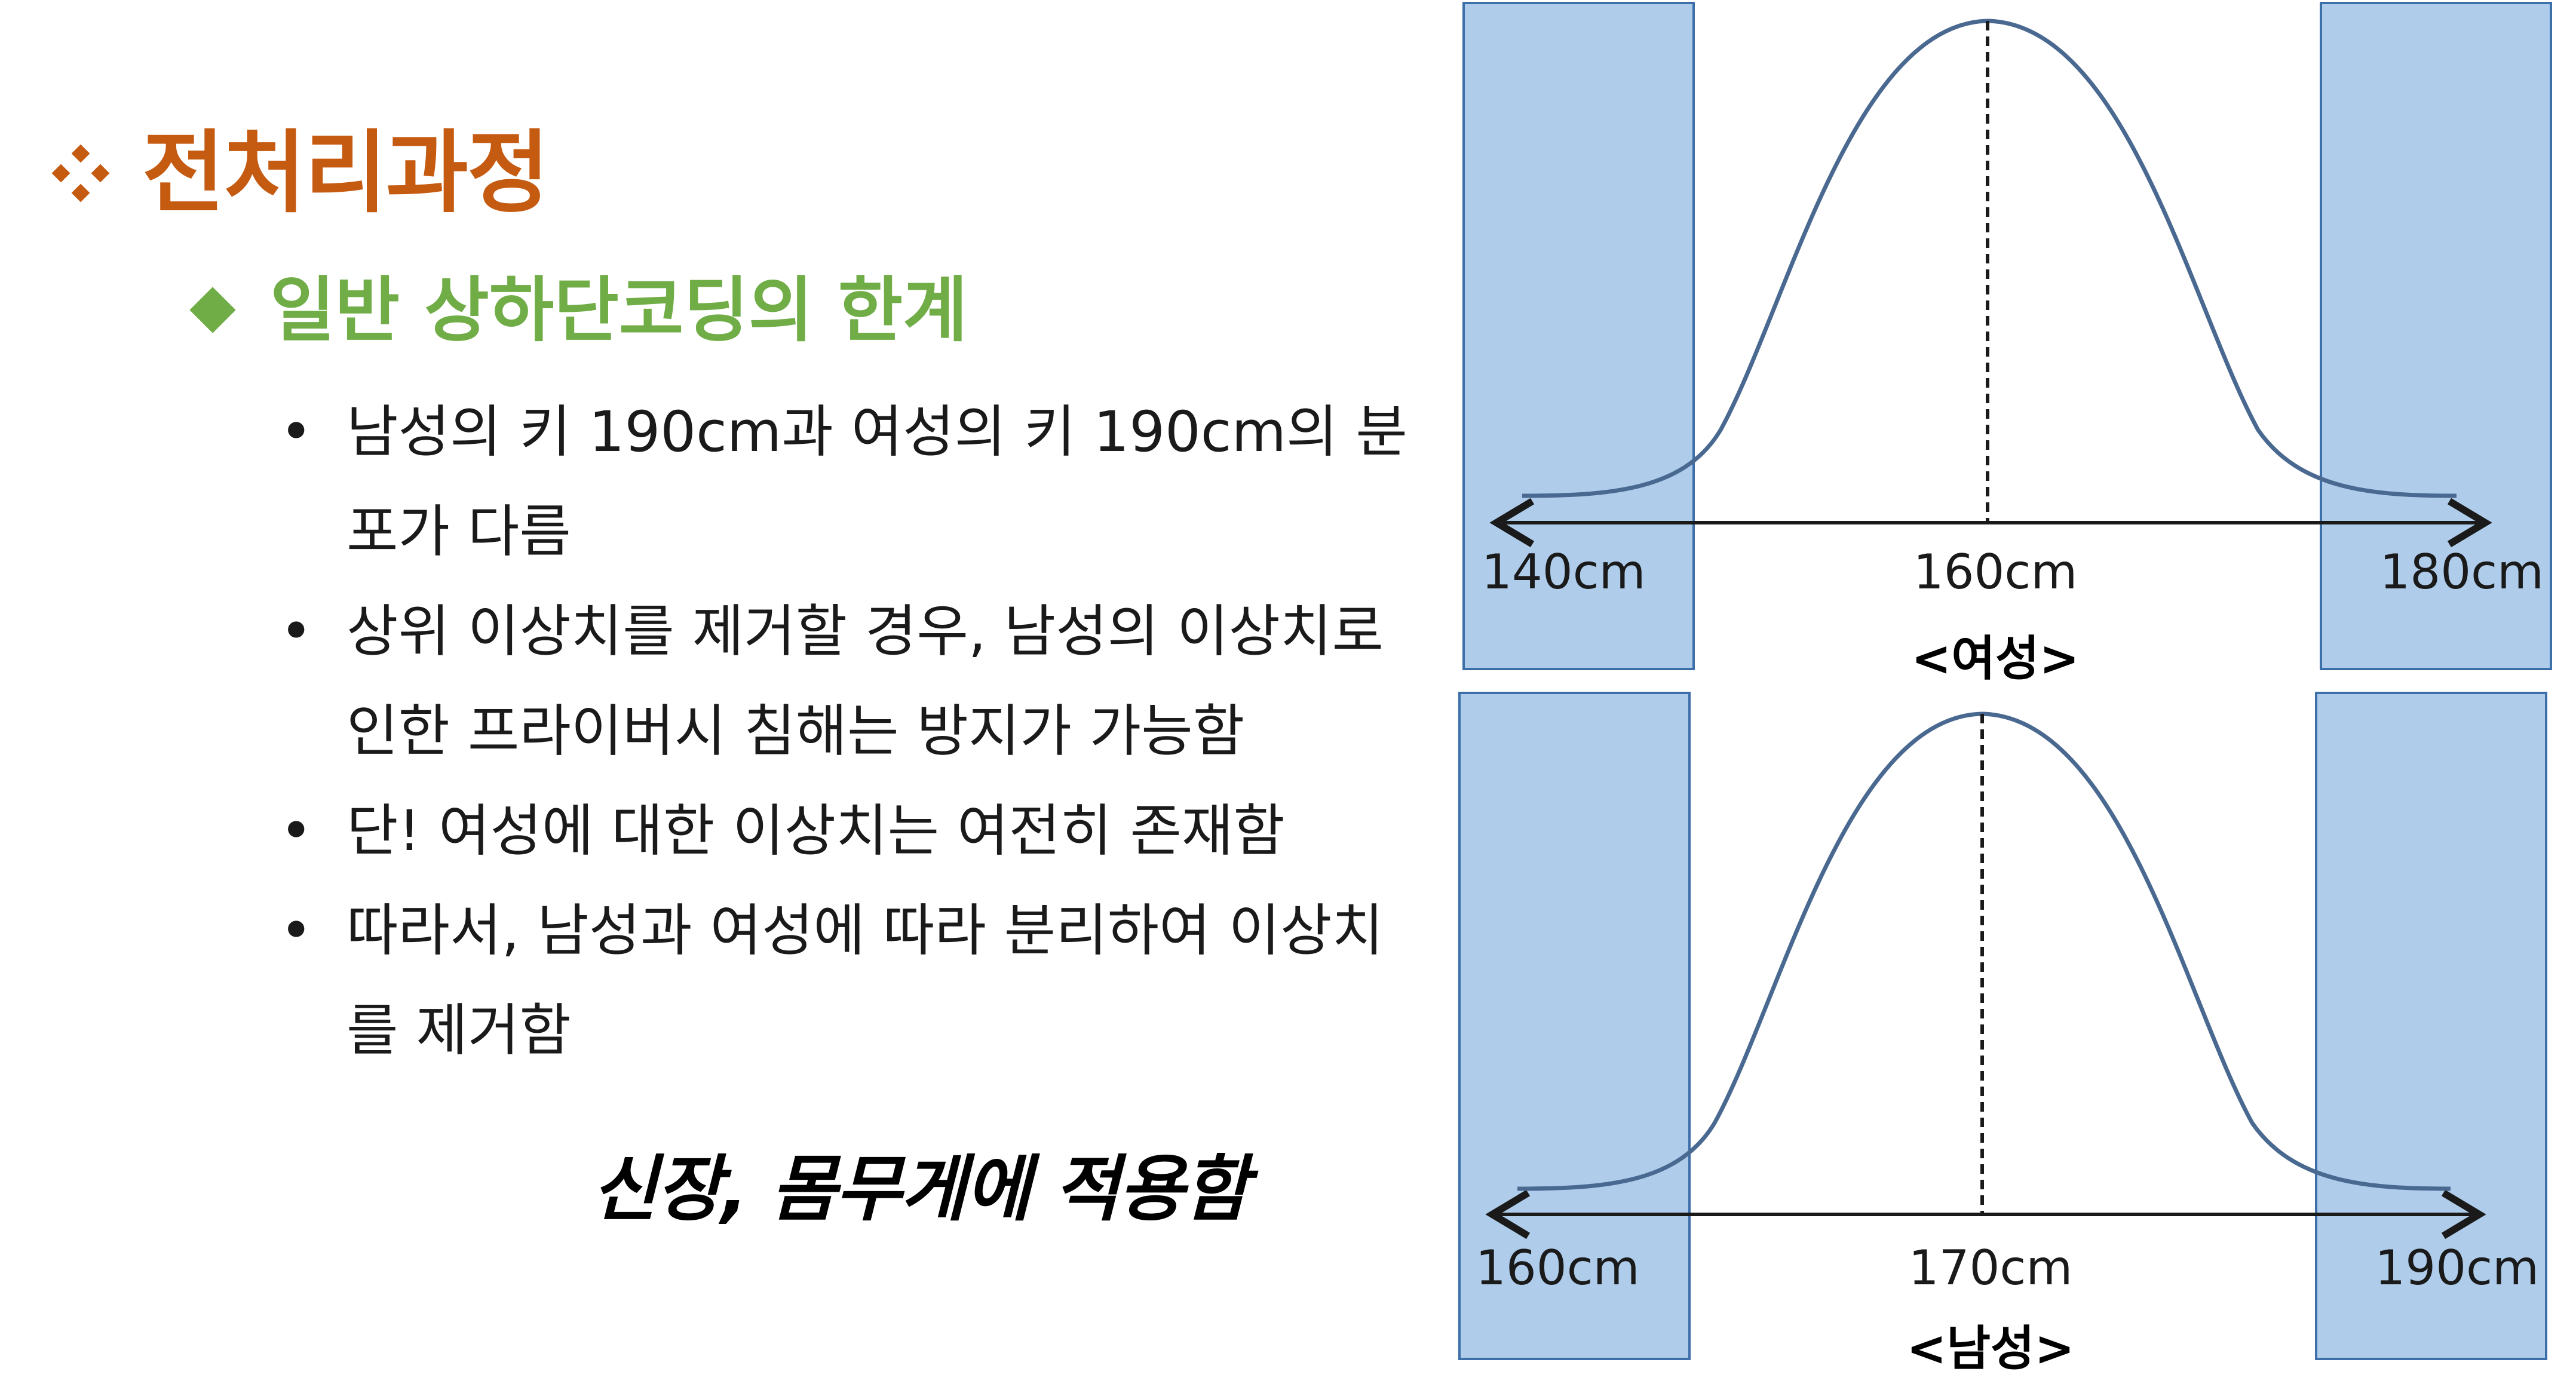 This screenshot has width=2576, height=1396. Describe the element at coordinates (212, 310) in the screenshot. I see `diamond-icon` at that location.